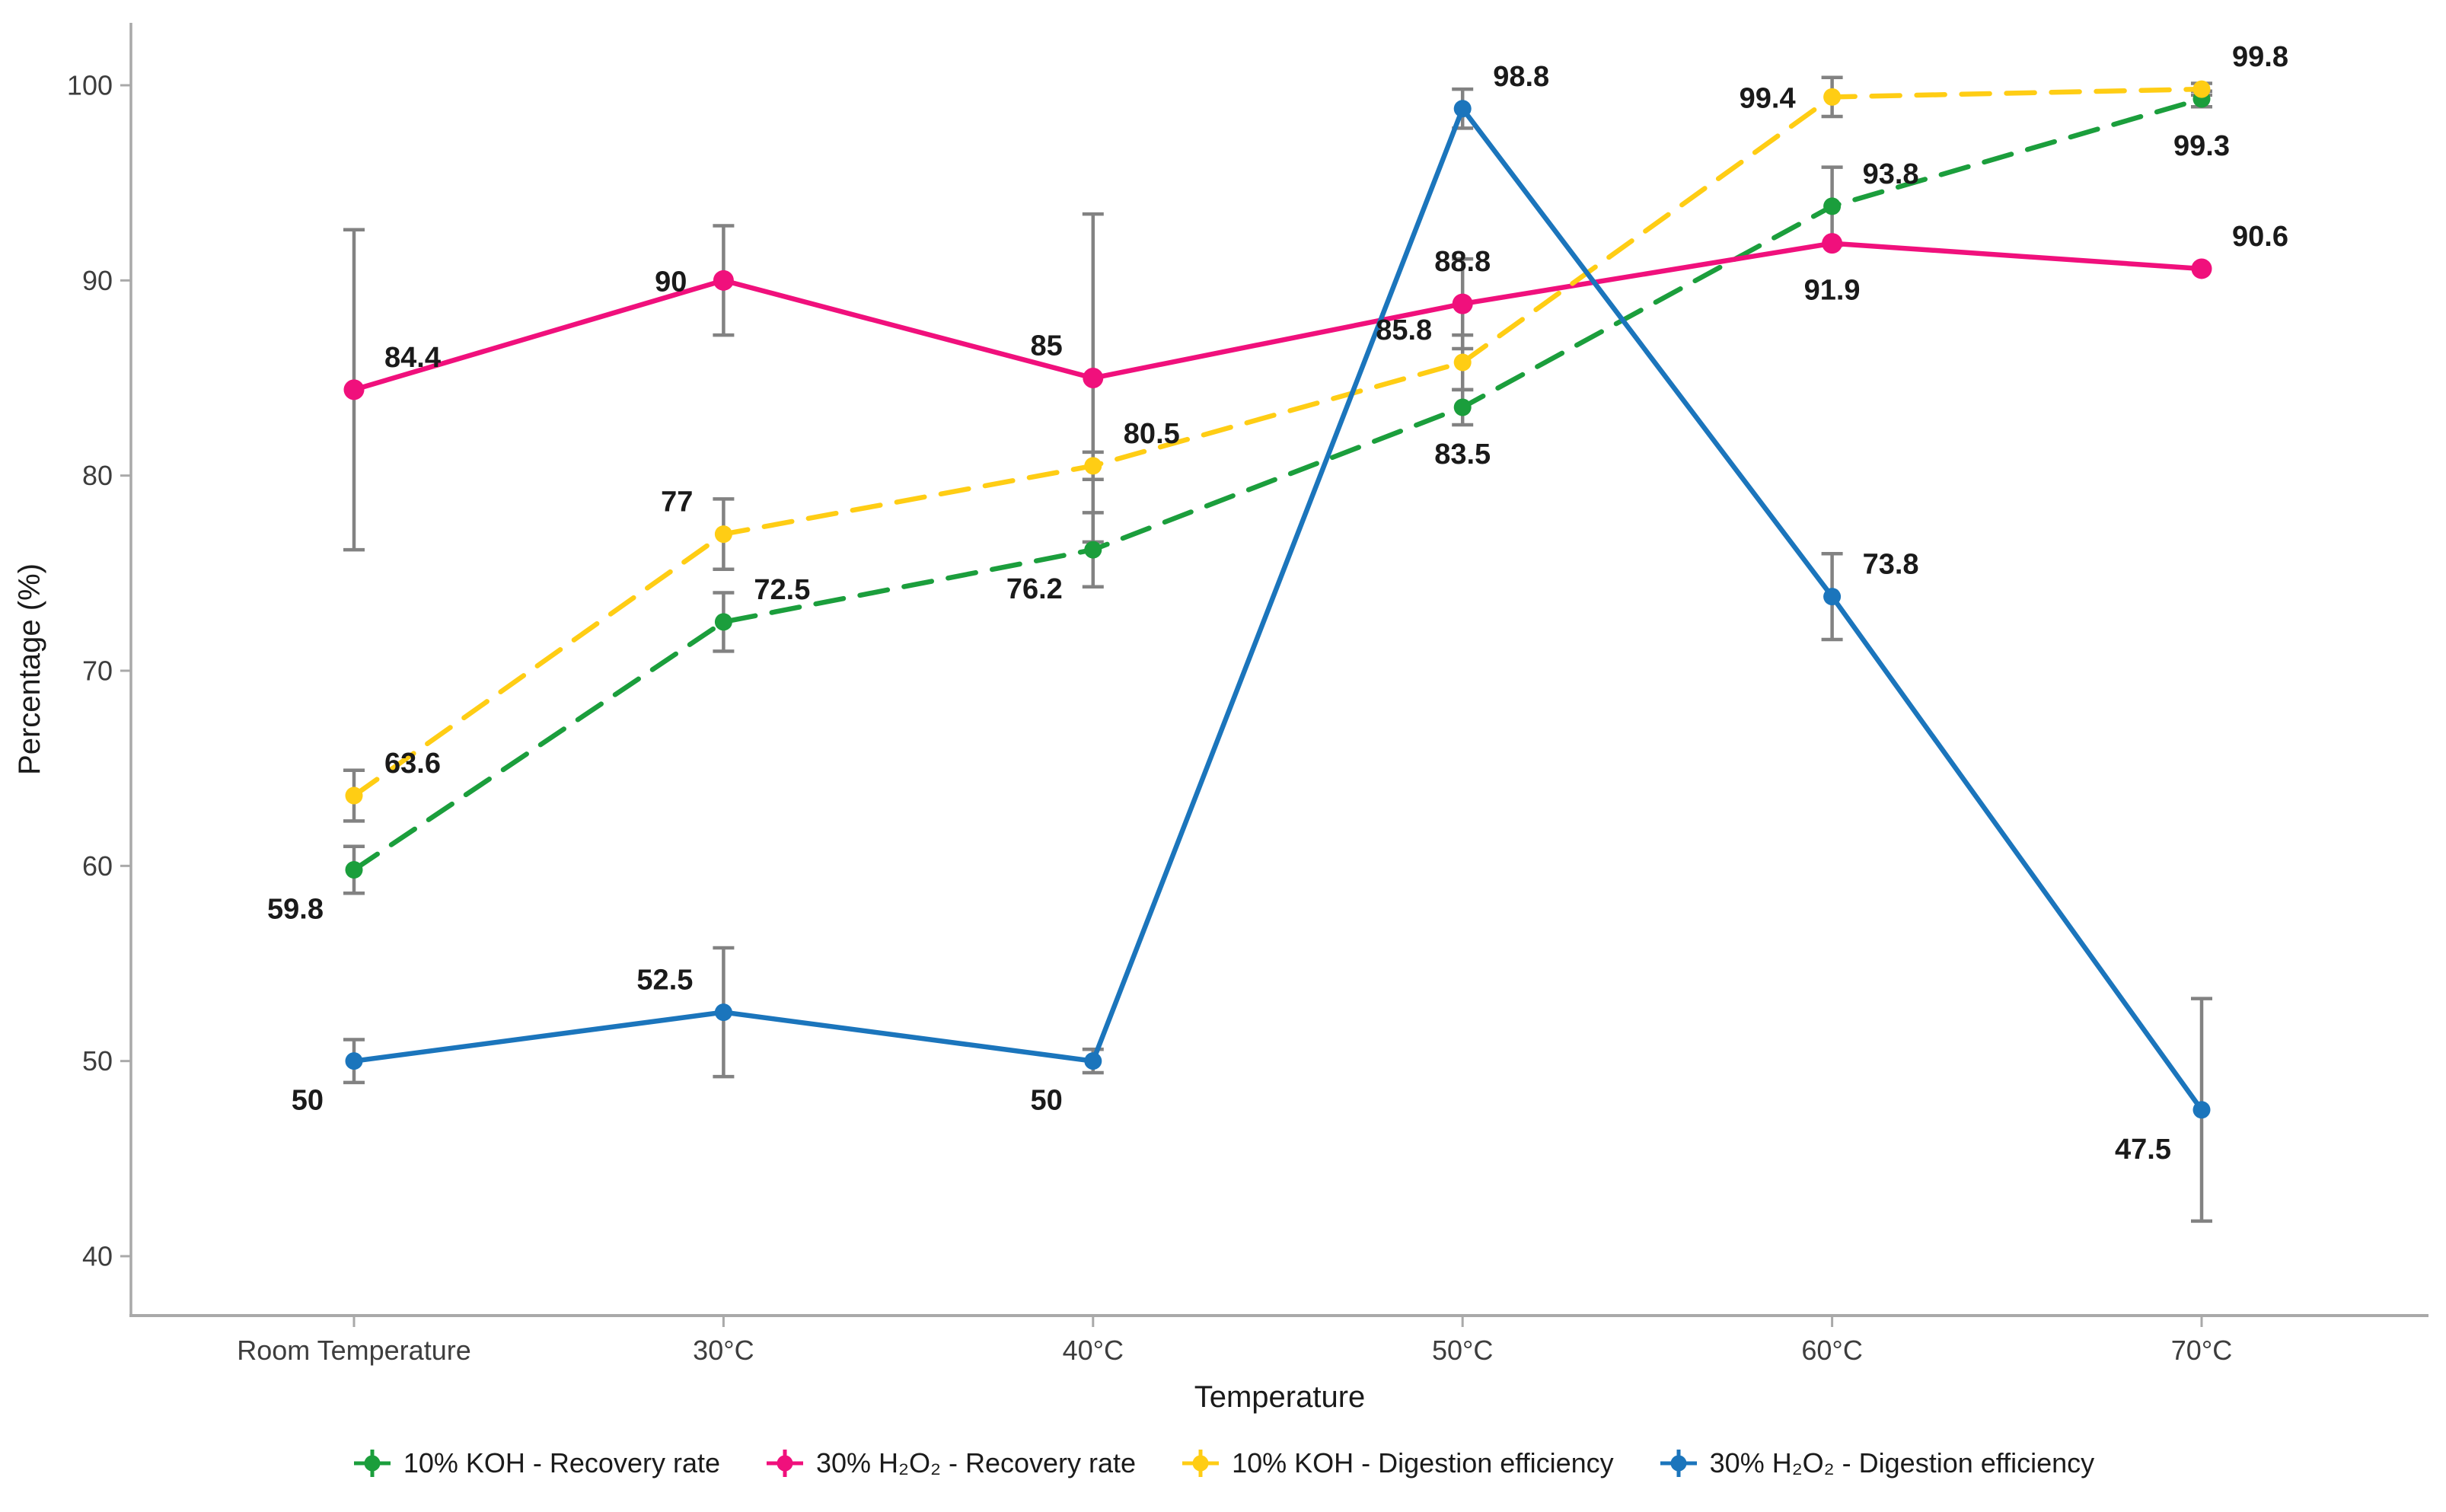 The width and height of the screenshot is (2446, 1512). I want to click on point-label: 99.4, so click(1768, 98).